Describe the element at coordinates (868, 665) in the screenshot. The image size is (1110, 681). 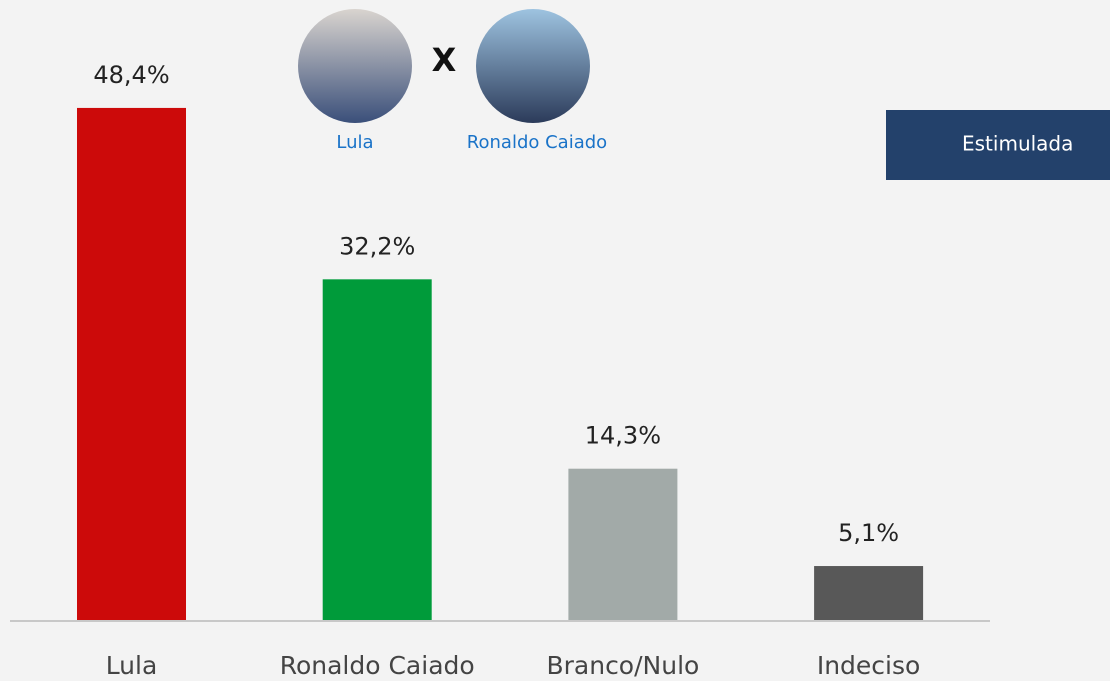
I see `x-tick-label: Indeciso` at that location.